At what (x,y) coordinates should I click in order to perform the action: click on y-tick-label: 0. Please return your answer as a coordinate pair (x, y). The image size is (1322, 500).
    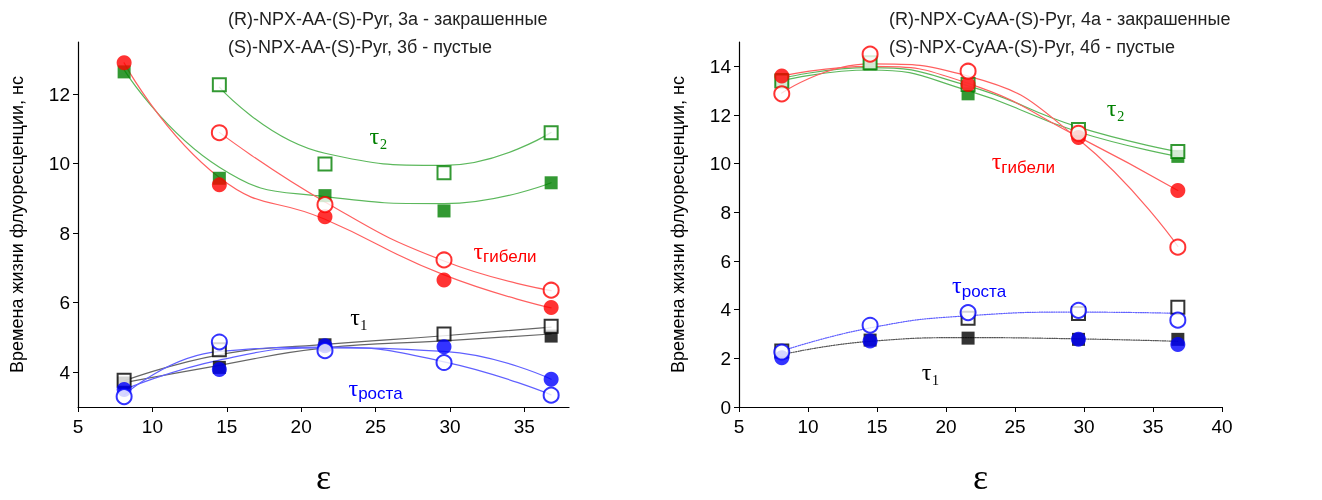
    Looking at the image, I should click on (725, 407).